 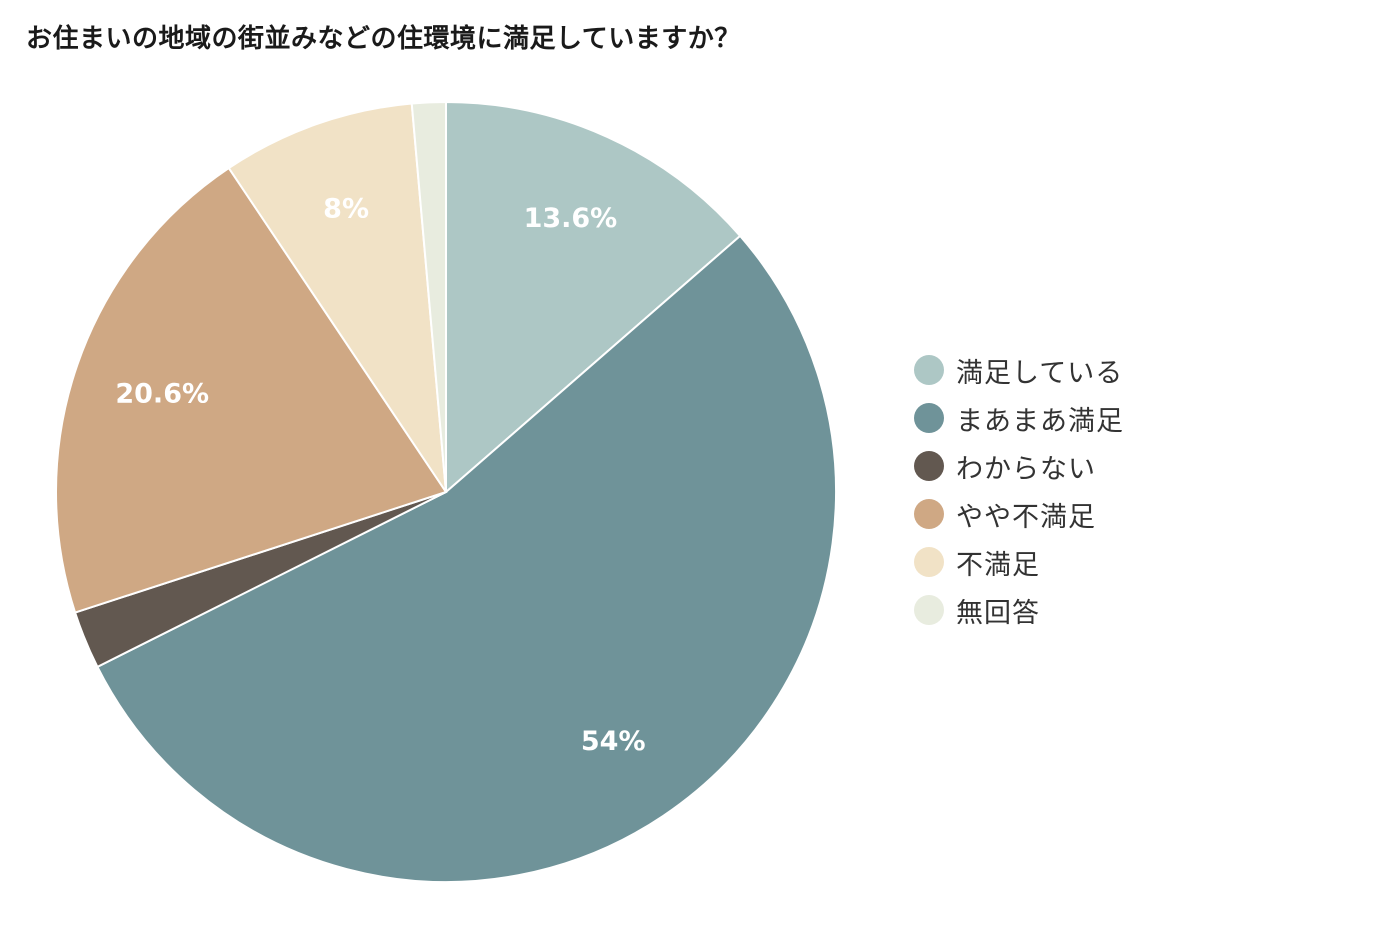 I want to click on legend: 満足している まあまあ満足 わからないやや不満足不満足無回答, so click(x=1019, y=490).